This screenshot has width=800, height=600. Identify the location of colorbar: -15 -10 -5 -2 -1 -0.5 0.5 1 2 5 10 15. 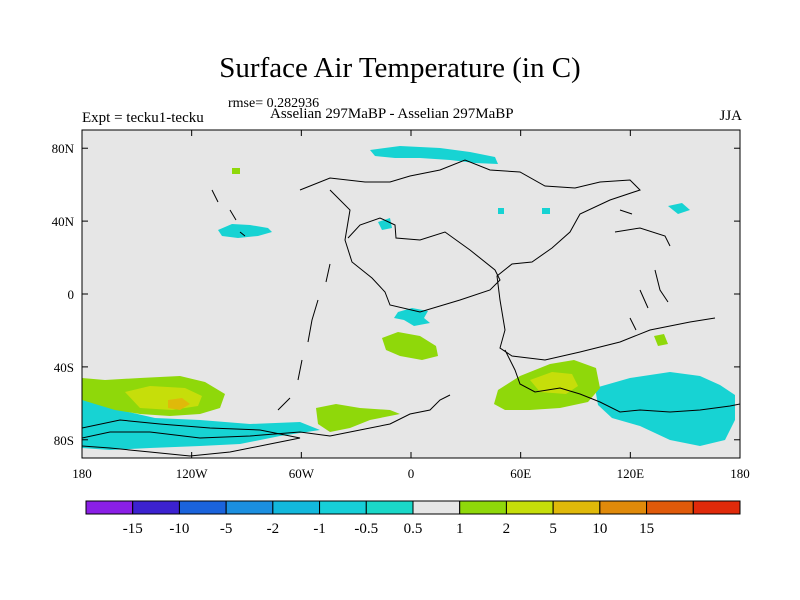
(413, 518).